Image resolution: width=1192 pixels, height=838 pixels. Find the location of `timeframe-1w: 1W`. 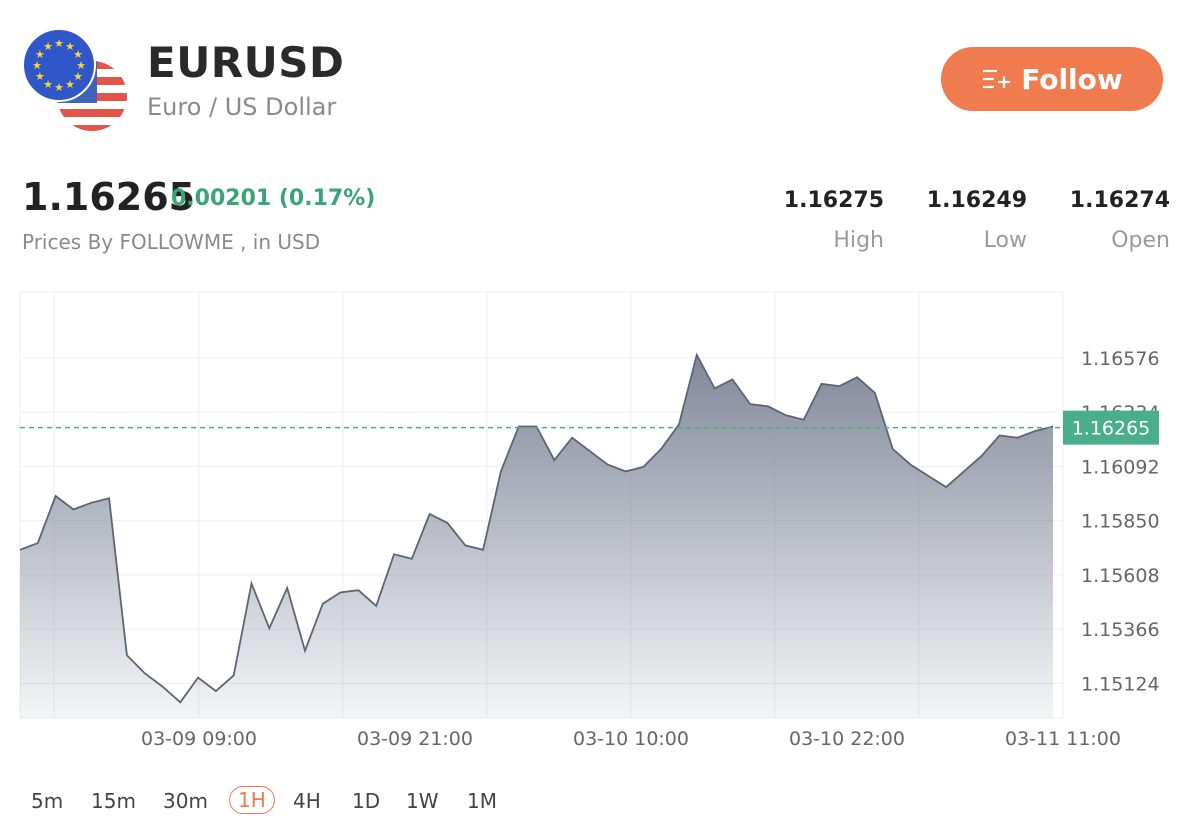

timeframe-1w: 1W is located at coordinates (422, 801).